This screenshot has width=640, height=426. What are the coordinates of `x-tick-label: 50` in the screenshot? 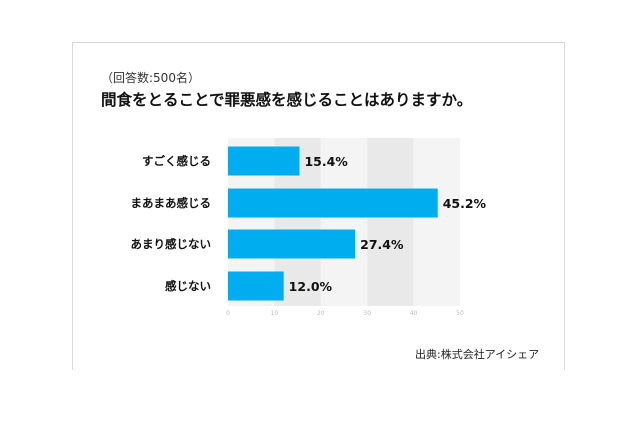 It's located at (460, 313).